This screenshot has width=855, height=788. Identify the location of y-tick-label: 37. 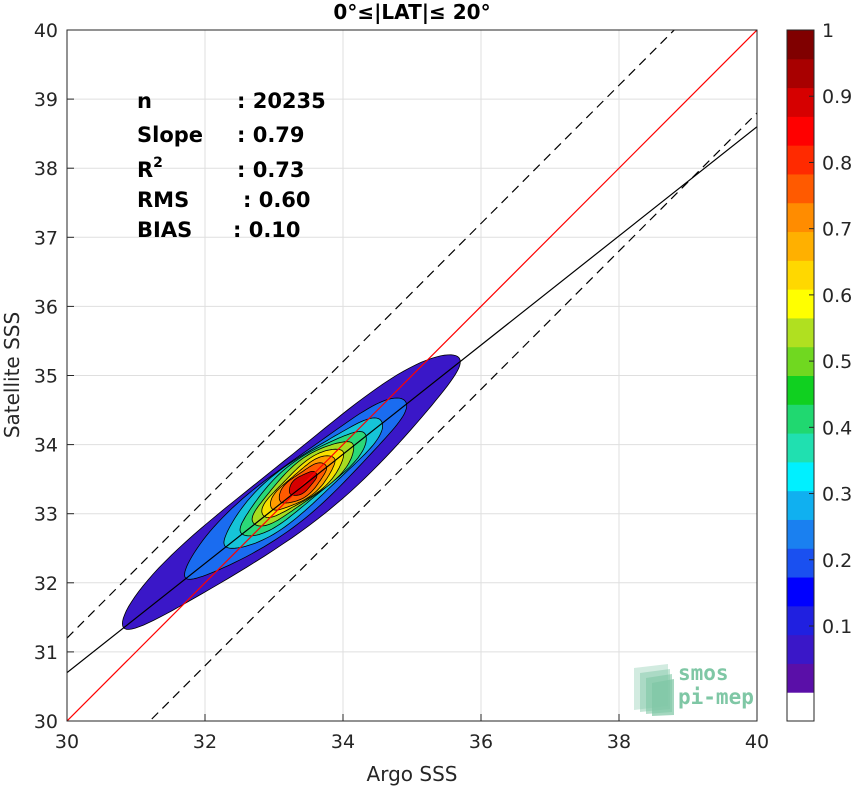
(46, 238).